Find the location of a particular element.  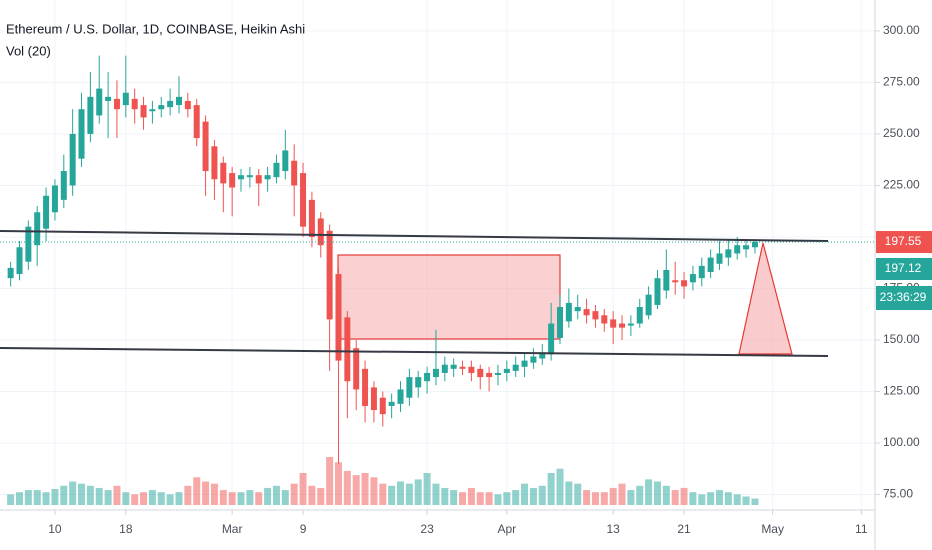

y-tick-label: 275.00 is located at coordinates (901, 82).